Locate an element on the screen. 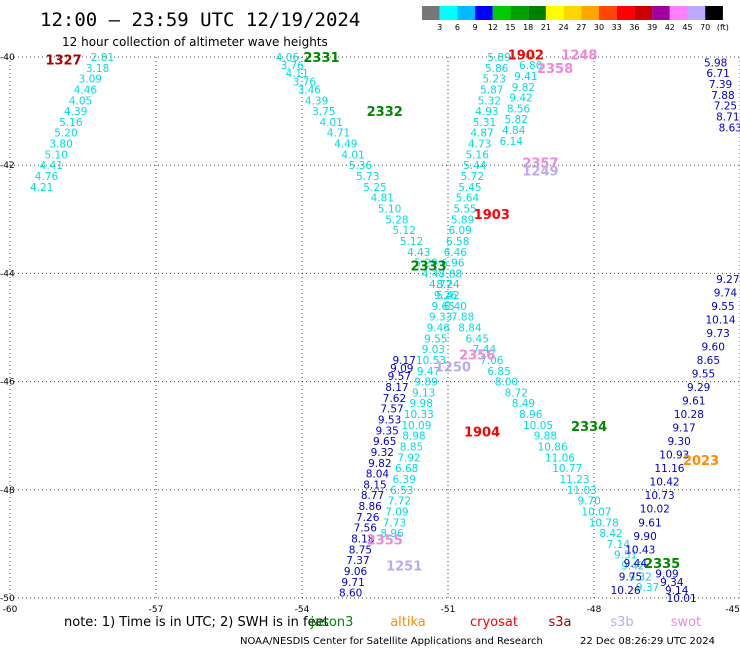 This screenshot has width=740, height=650. wave-height-value: 10.28 is located at coordinates (689, 415).